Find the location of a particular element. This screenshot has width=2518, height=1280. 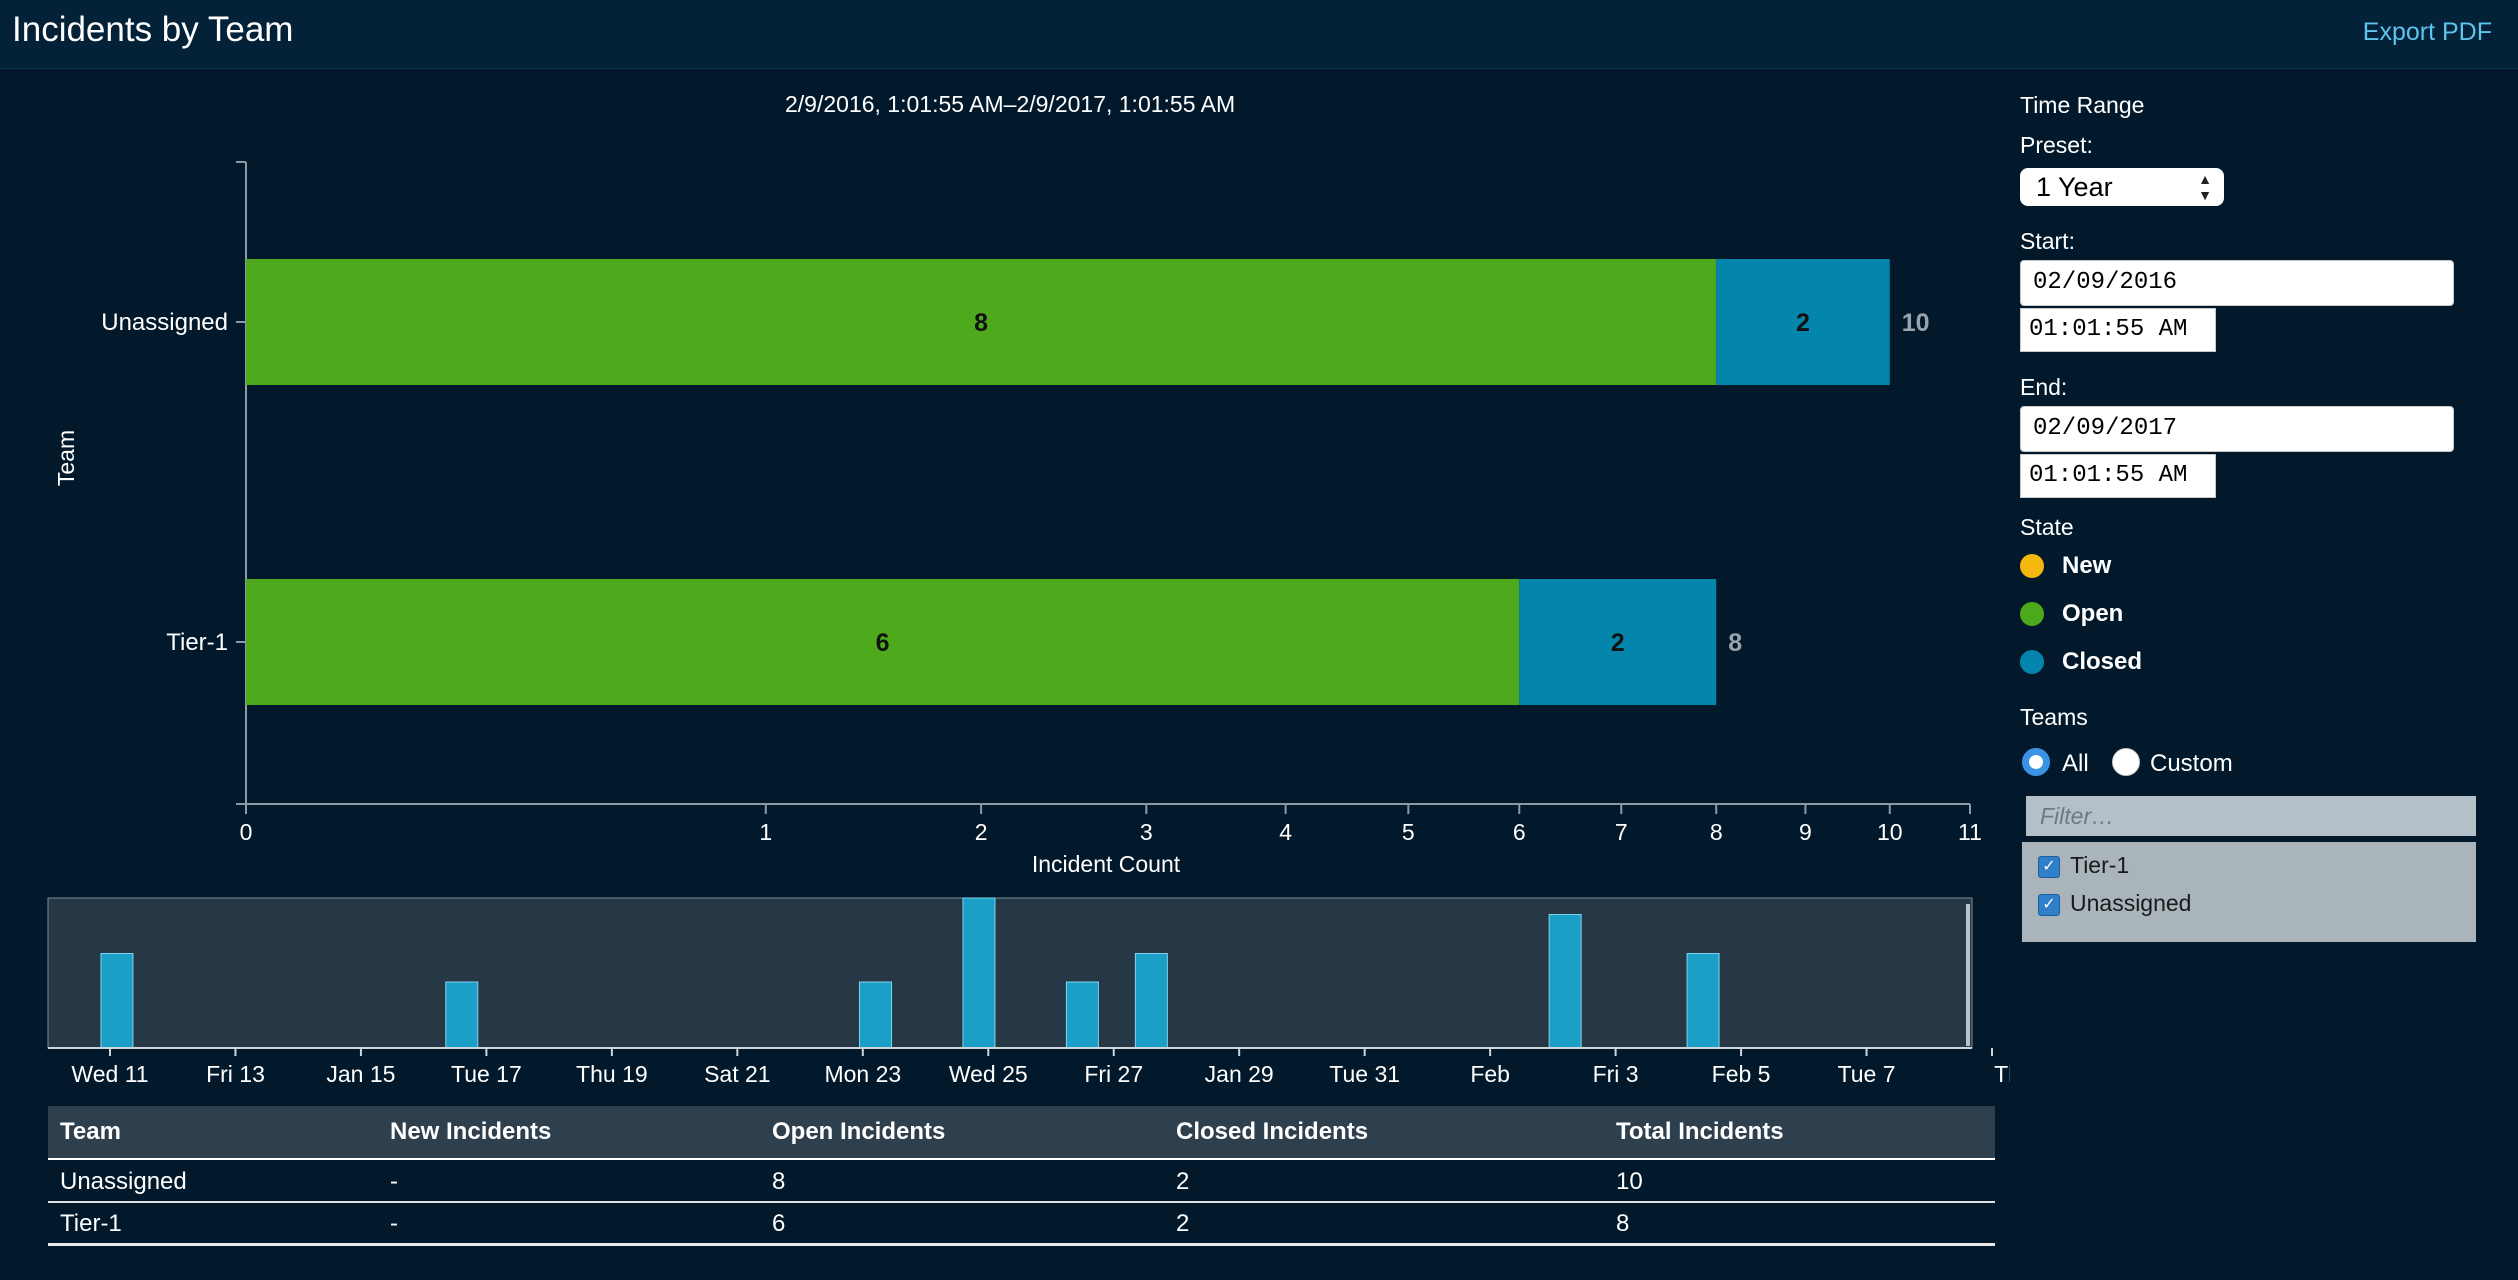

brush-handle is located at coordinates (1968, 975).